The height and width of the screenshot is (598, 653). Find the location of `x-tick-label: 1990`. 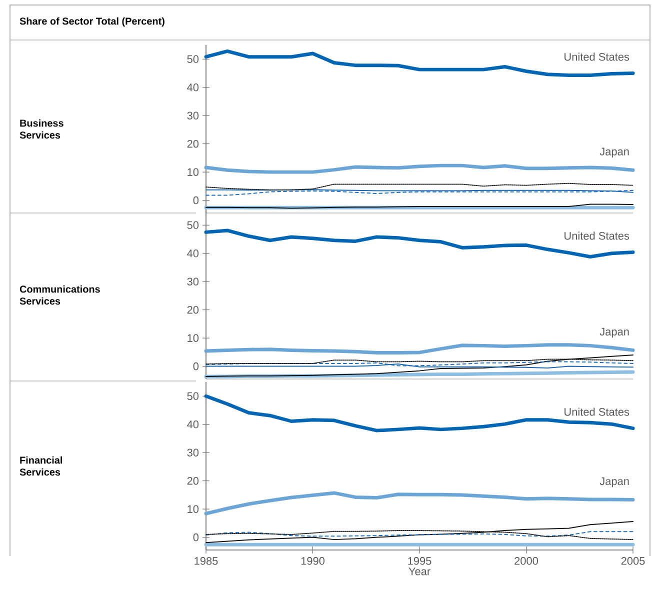

x-tick-label: 1990 is located at coordinates (312, 561).